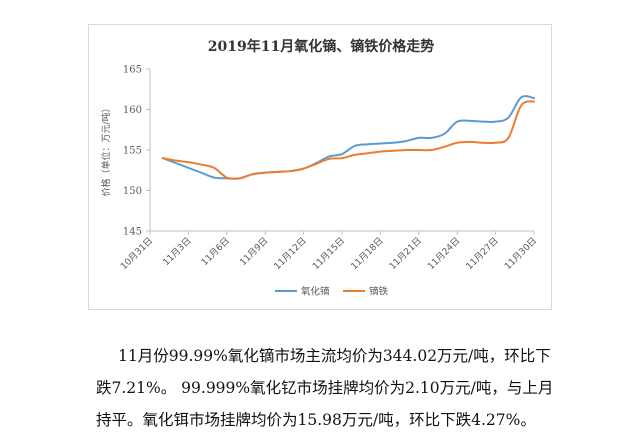  Describe the element at coordinates (315, 292) in the screenshot. I see `legend-label-1: 氧化镝` at that location.